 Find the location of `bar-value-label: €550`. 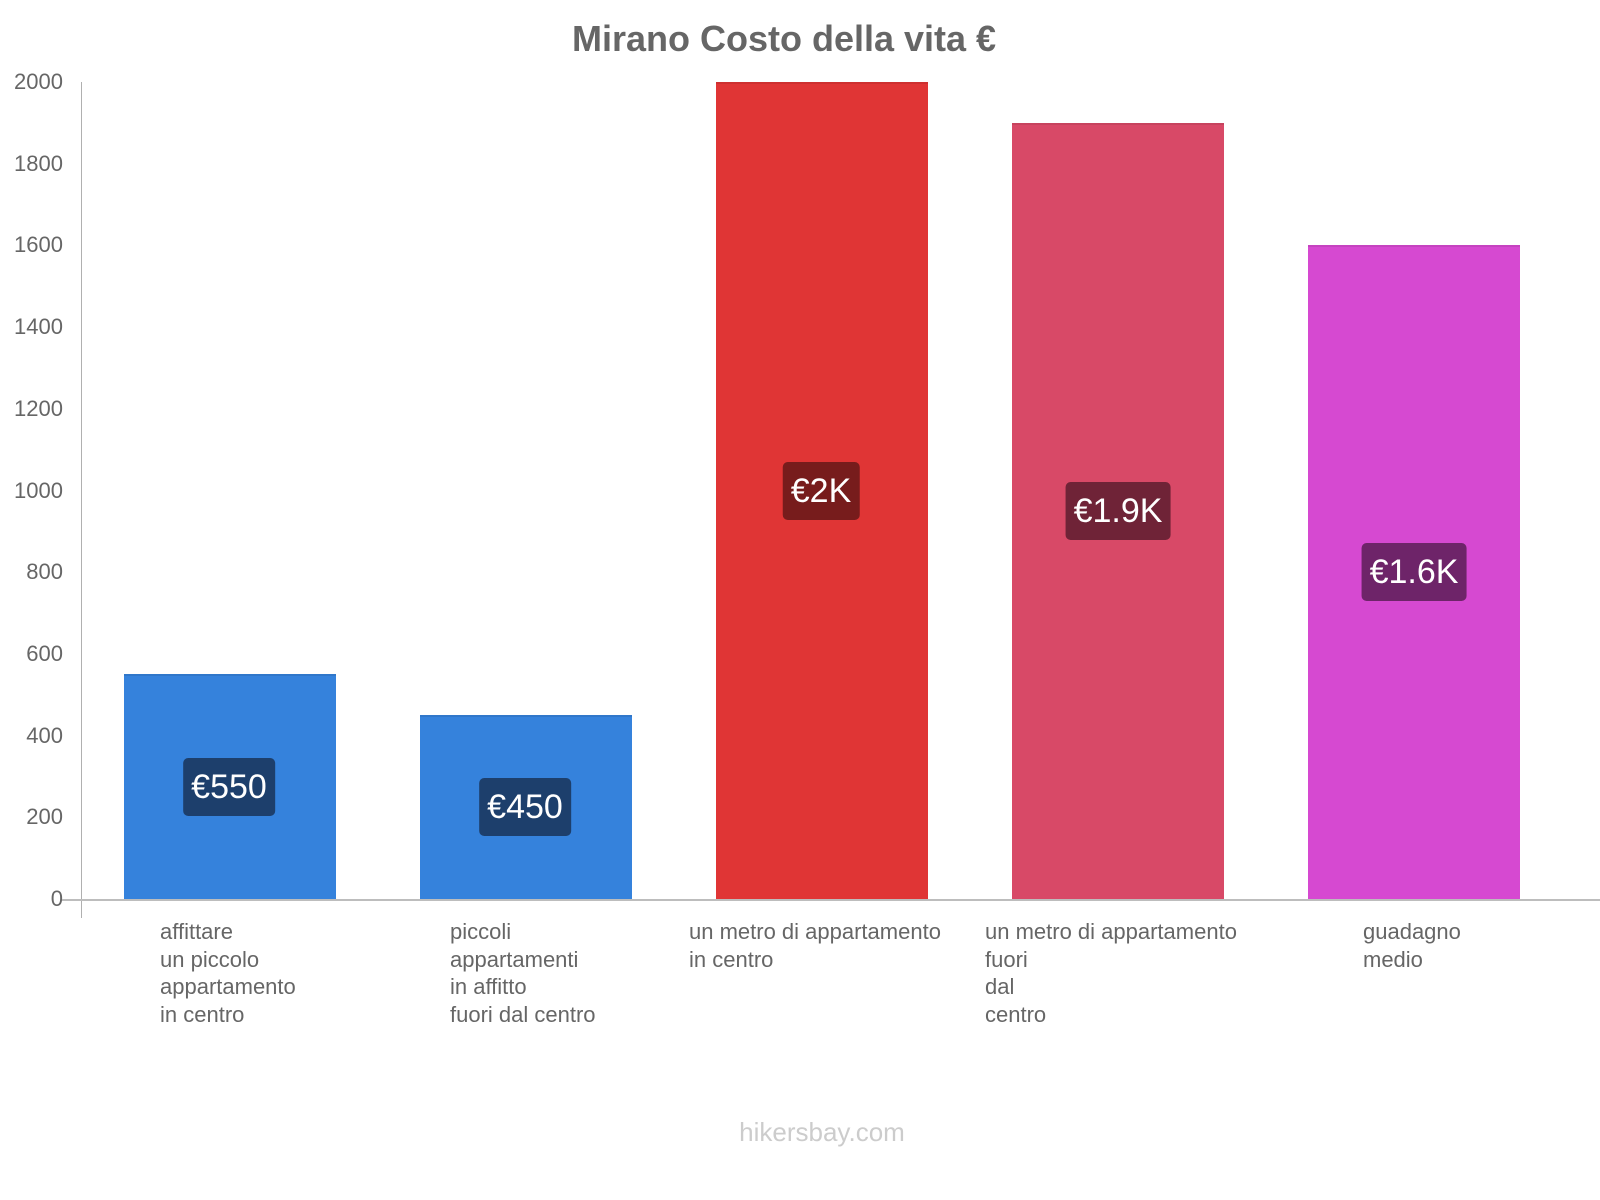

bar-value-label: €550 is located at coordinates (229, 786).